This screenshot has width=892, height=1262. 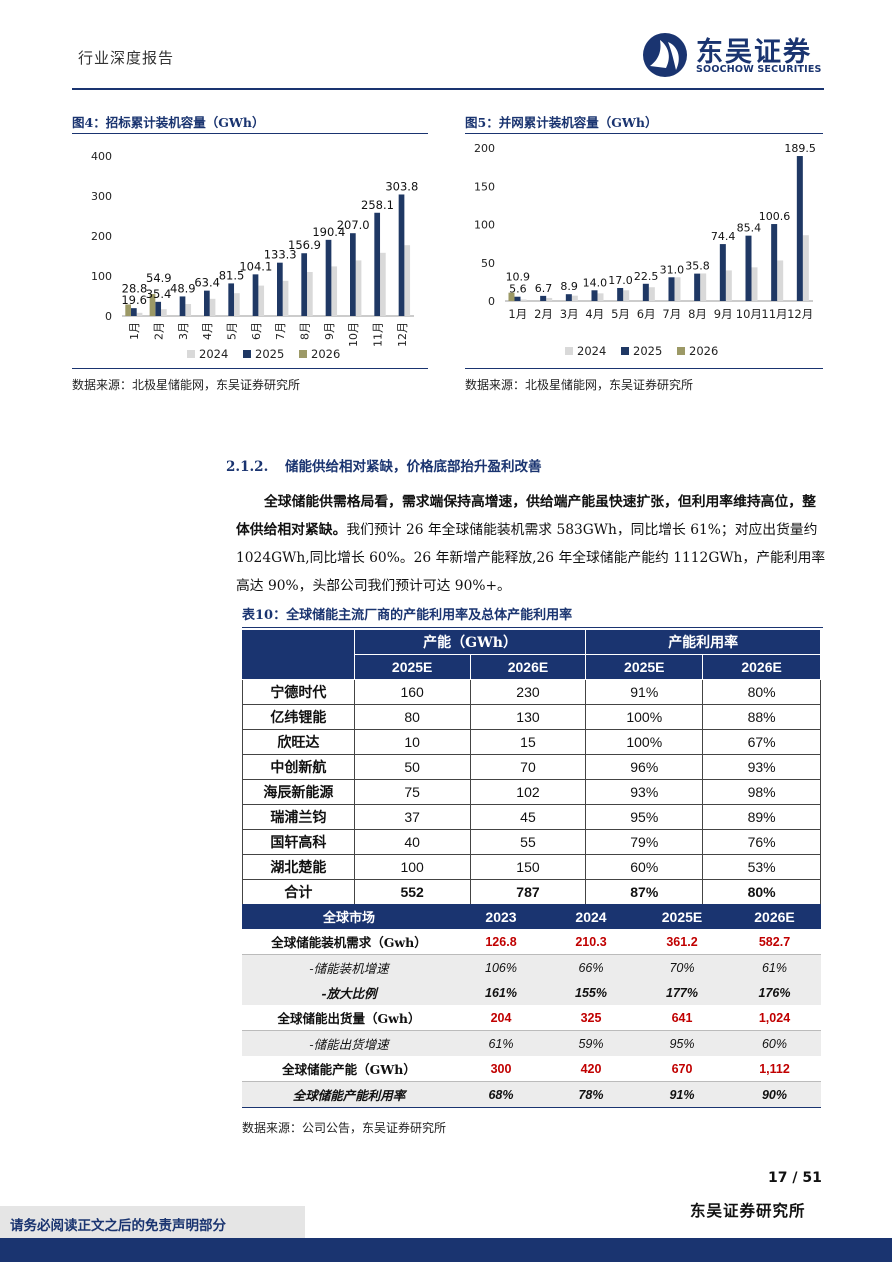 I want to click on x-tick-label: 4月, so click(x=207, y=331).